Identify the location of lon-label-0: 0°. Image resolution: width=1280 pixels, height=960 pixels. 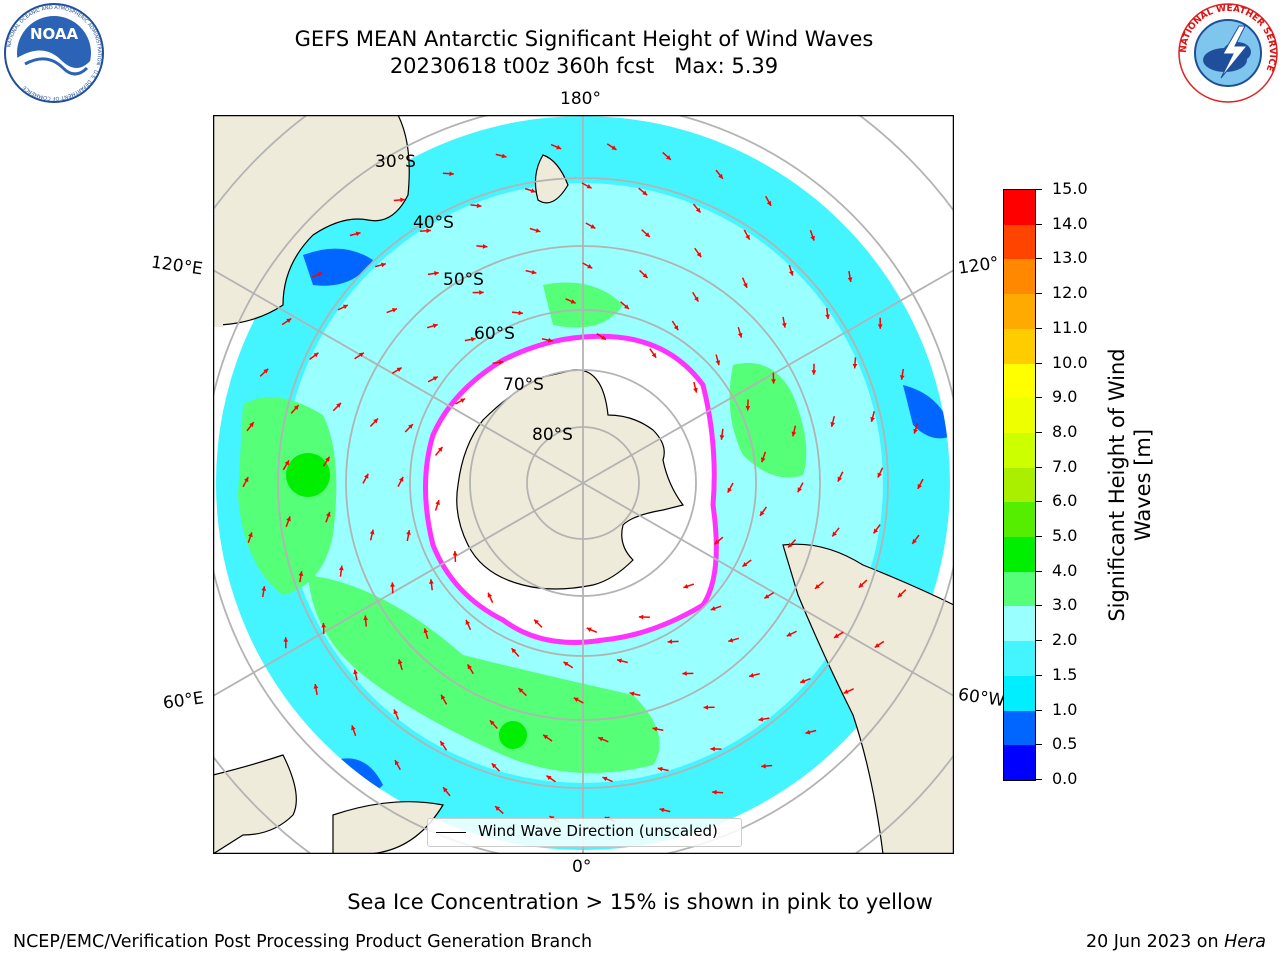
(582, 867).